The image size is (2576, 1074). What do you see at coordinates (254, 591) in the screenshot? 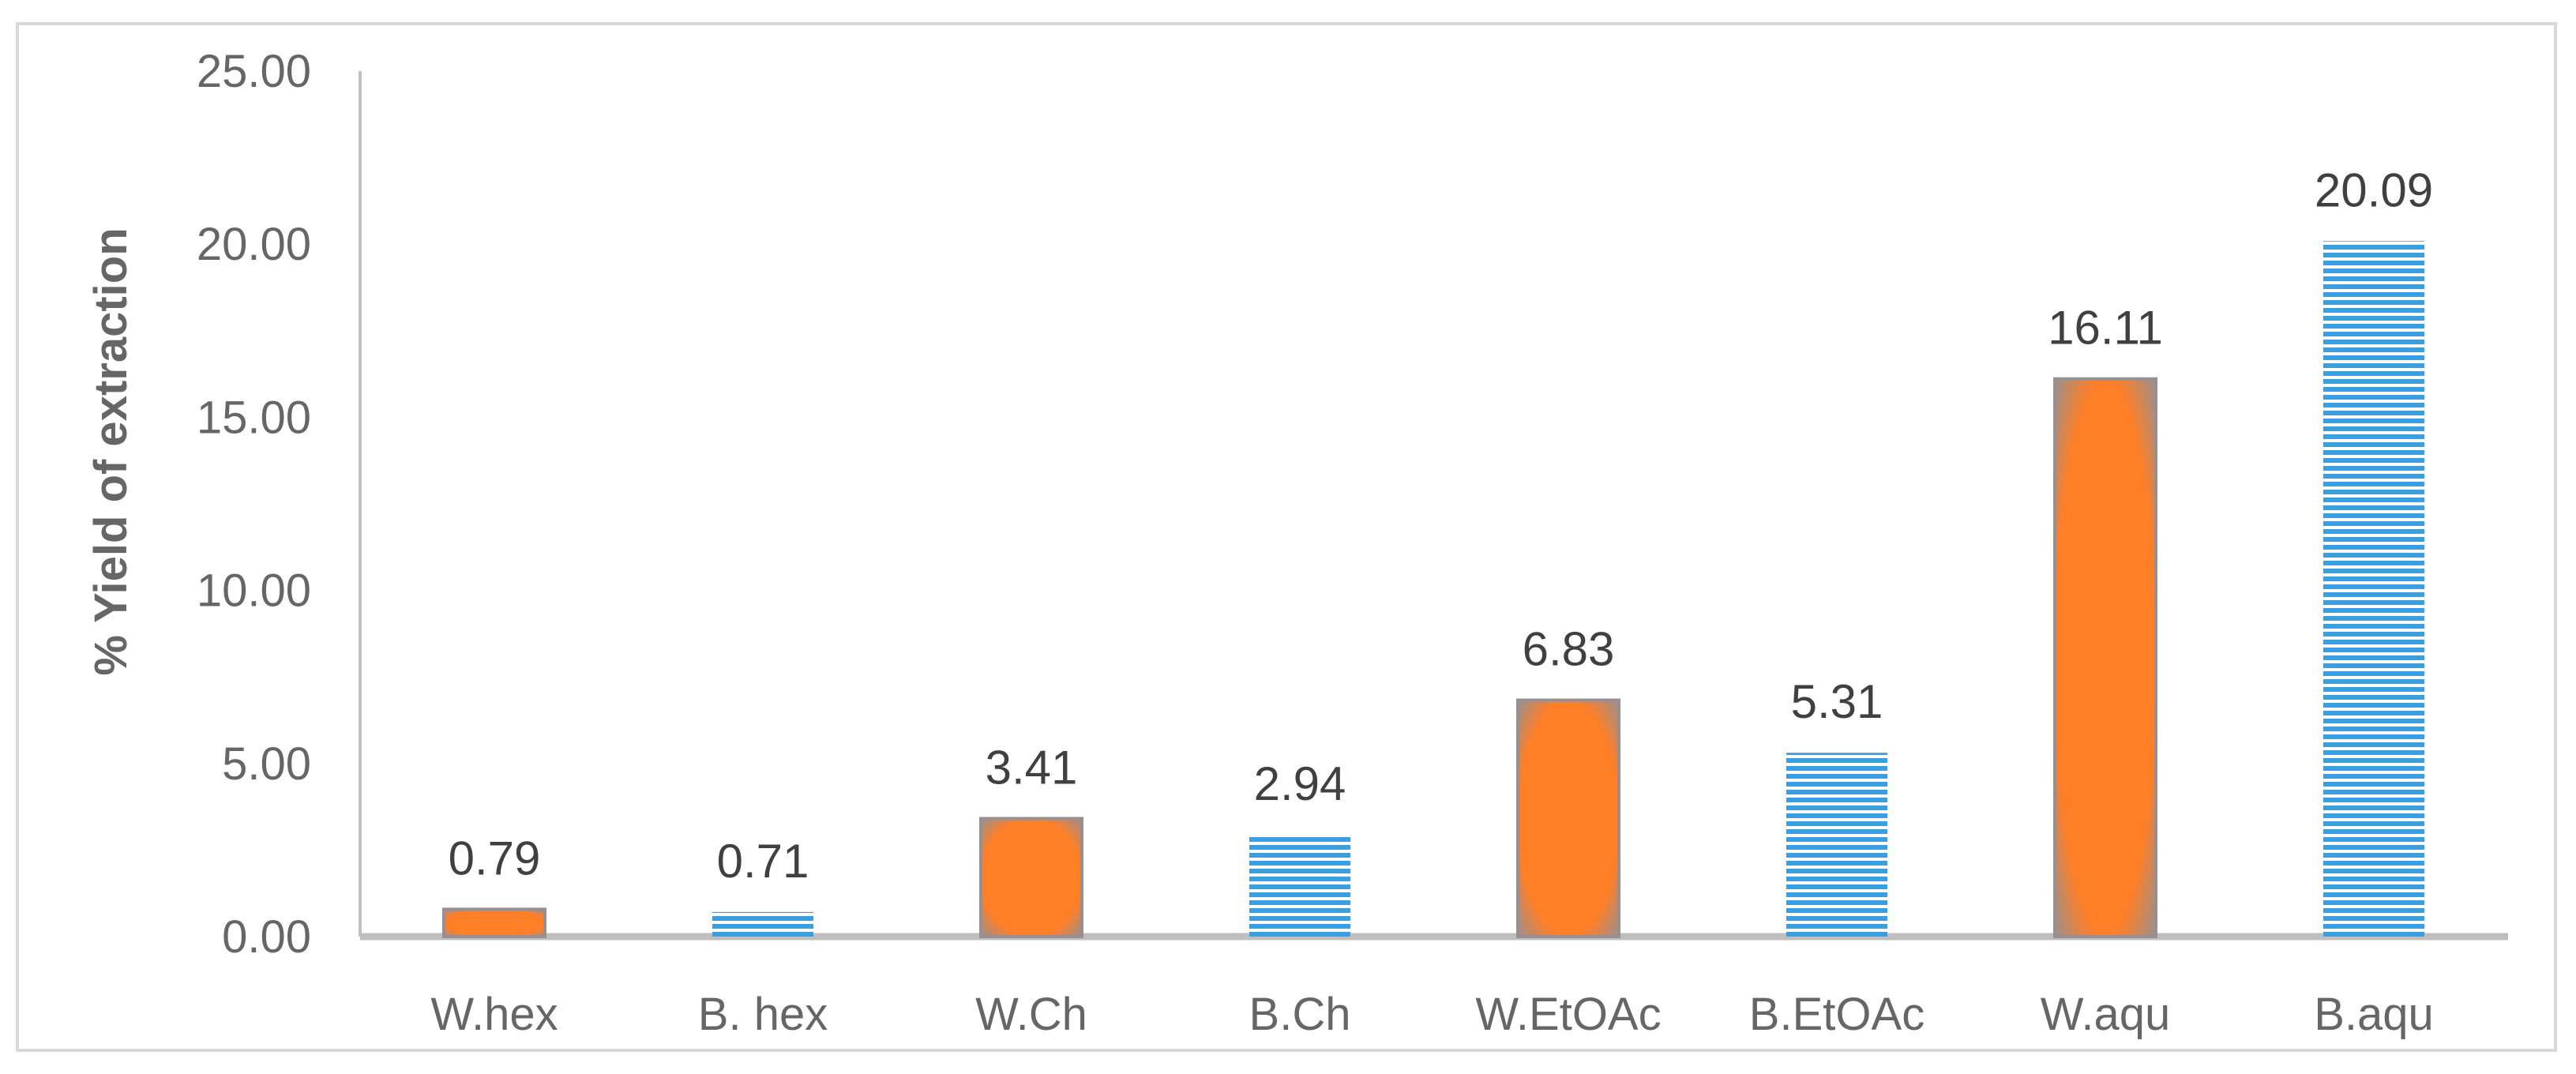
I see `y-tick-label: 10.00` at bounding box center [254, 591].